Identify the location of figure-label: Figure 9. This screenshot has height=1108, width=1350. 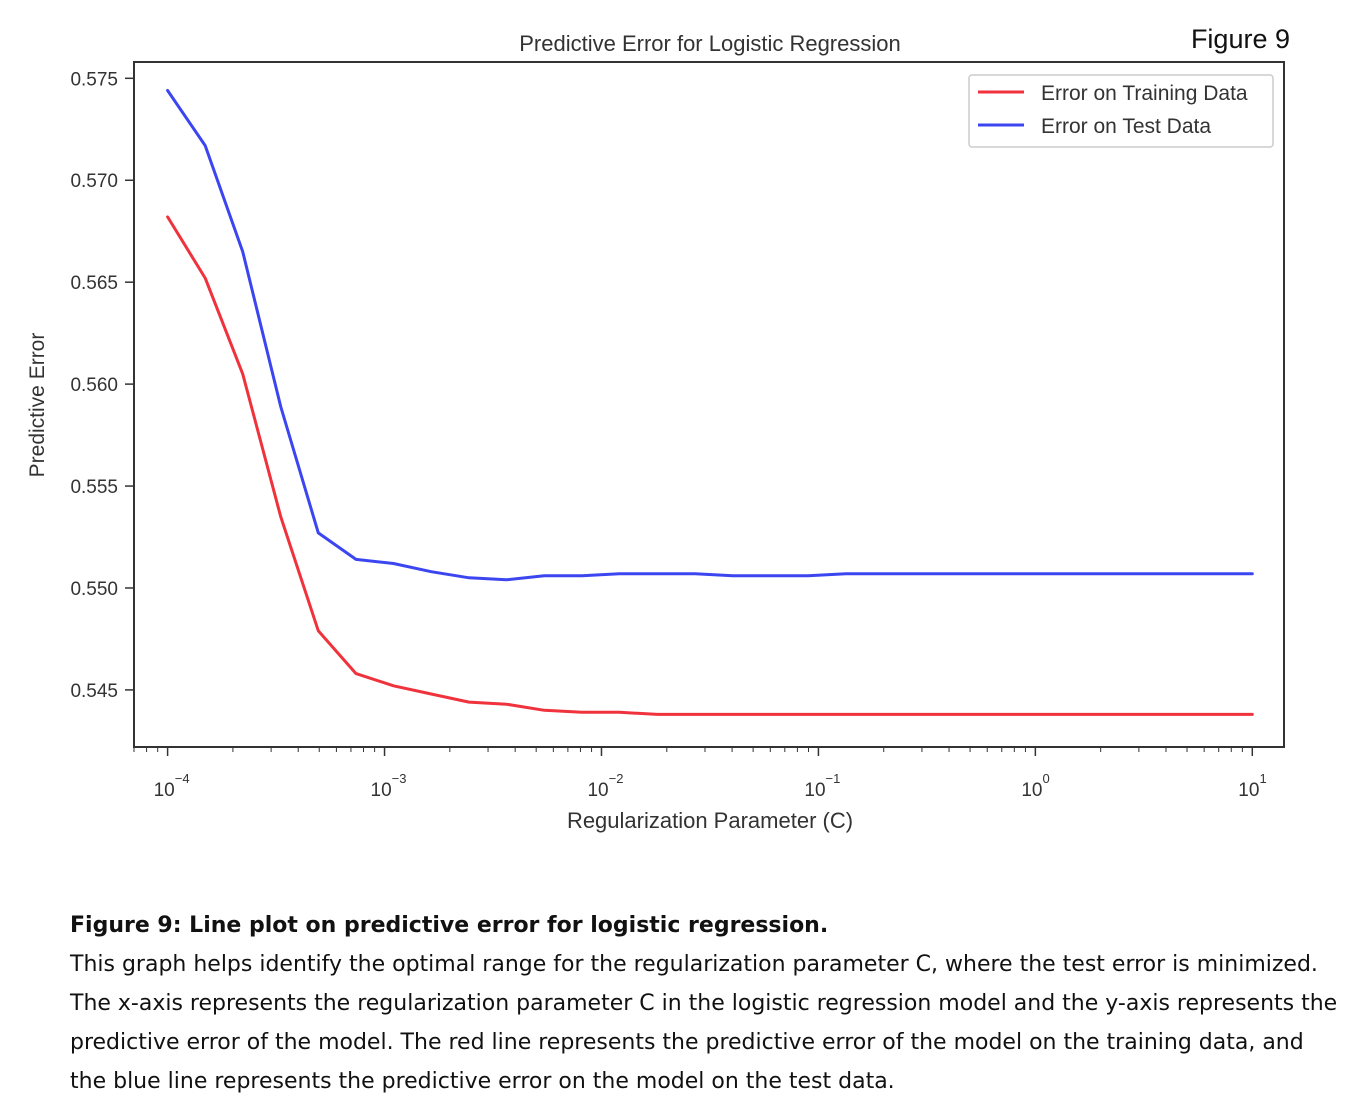
(1240, 39).